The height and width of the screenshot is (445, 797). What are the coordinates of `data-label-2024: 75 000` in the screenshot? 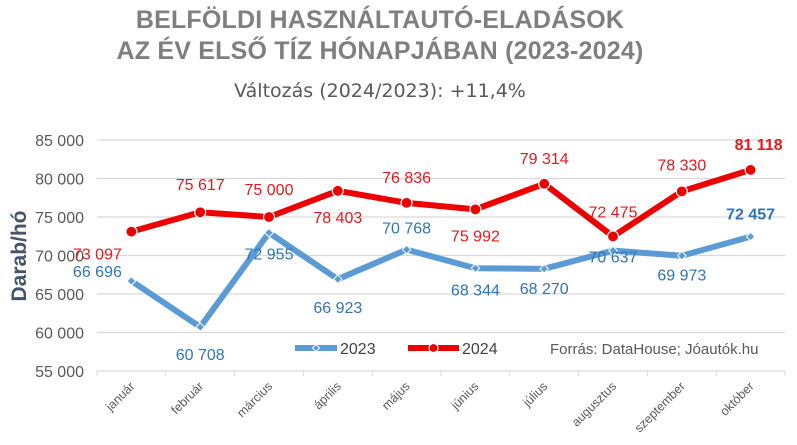 It's located at (269, 190).